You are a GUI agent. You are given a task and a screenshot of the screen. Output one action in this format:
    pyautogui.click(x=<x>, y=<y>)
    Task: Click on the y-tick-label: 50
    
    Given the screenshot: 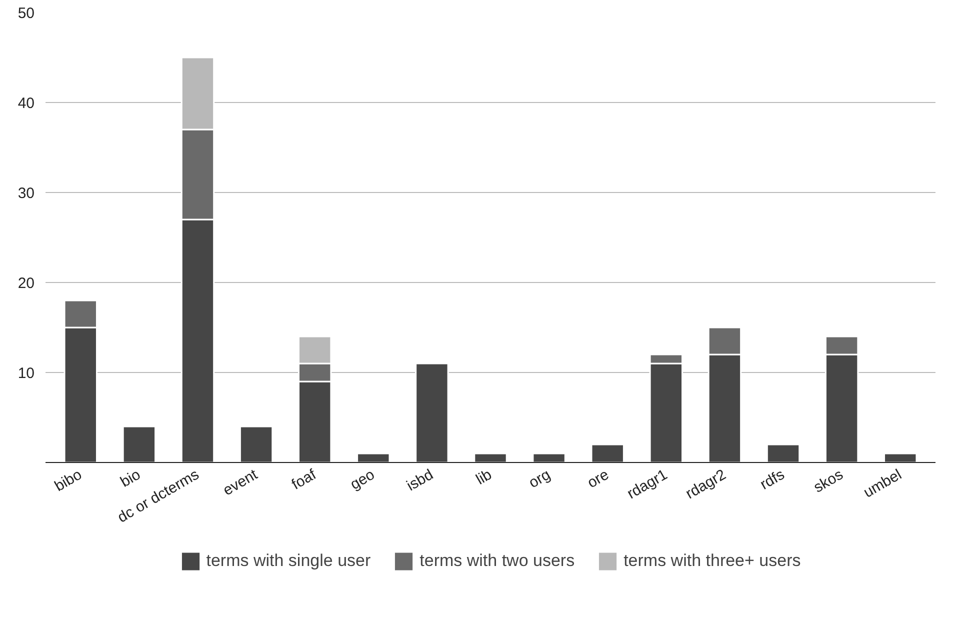 What is the action you would take?
    pyautogui.click(x=26, y=13)
    